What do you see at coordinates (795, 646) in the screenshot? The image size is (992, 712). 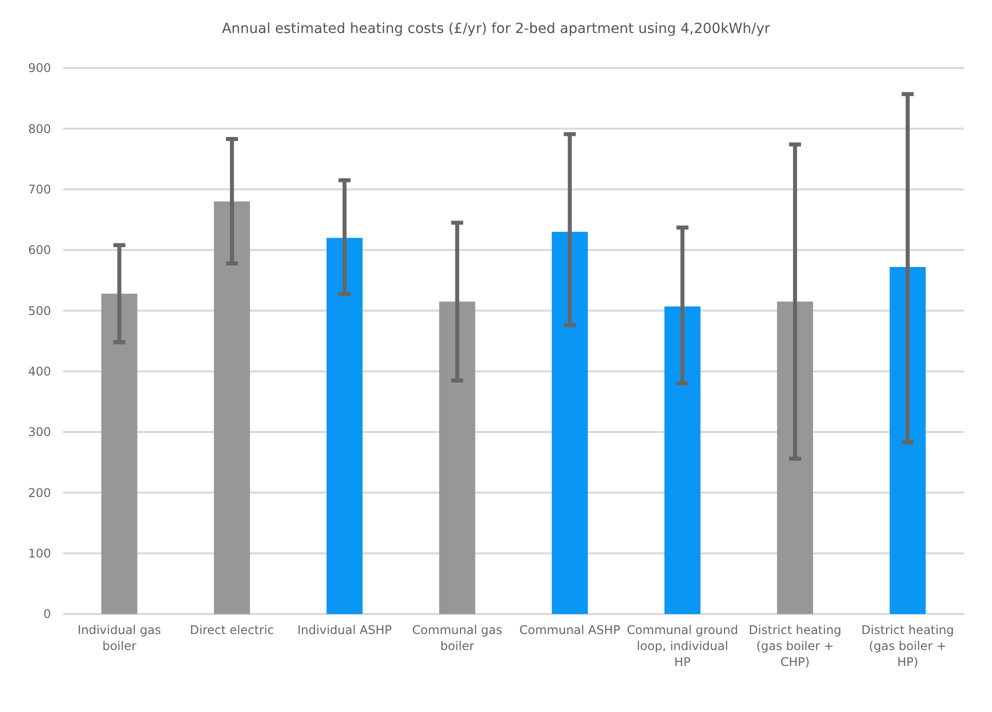 I see `x-tick-label: District heating (gas boiler + CHP)` at bounding box center [795, 646].